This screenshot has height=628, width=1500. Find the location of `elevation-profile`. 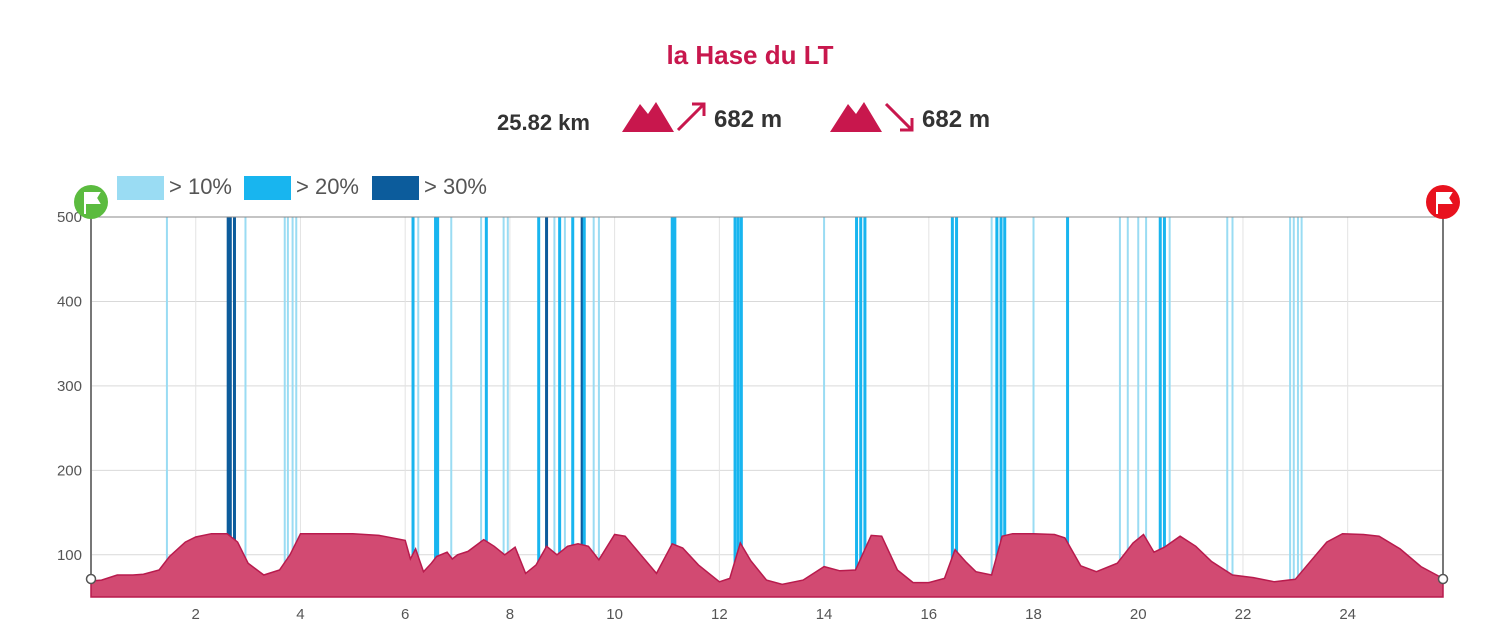

elevation-profile is located at coordinates (767, 565).